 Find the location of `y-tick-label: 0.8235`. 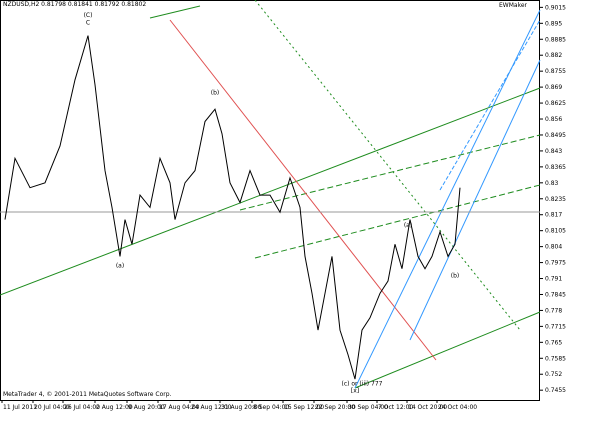

y-tick-label: 0.8235 is located at coordinates (555, 199).